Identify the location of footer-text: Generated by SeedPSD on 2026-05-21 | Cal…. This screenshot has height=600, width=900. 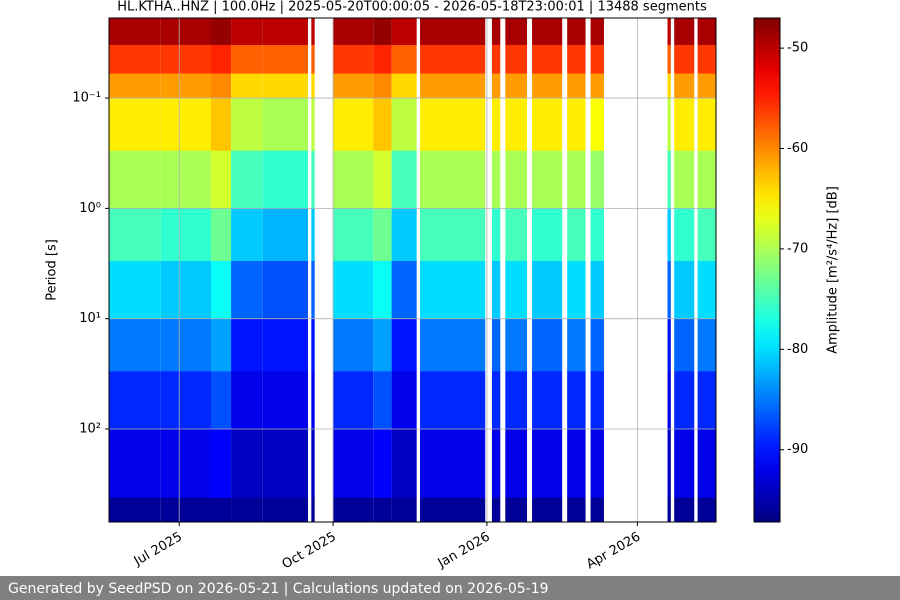
(278, 589).